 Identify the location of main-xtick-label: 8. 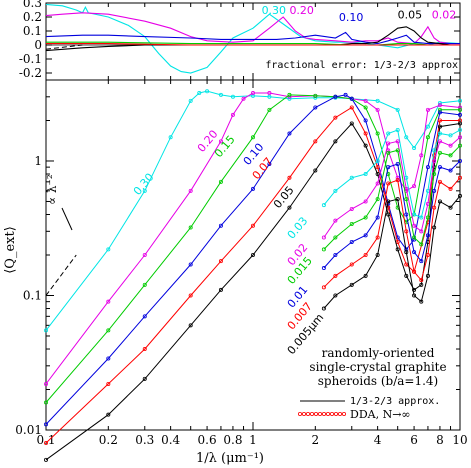
(440, 440).